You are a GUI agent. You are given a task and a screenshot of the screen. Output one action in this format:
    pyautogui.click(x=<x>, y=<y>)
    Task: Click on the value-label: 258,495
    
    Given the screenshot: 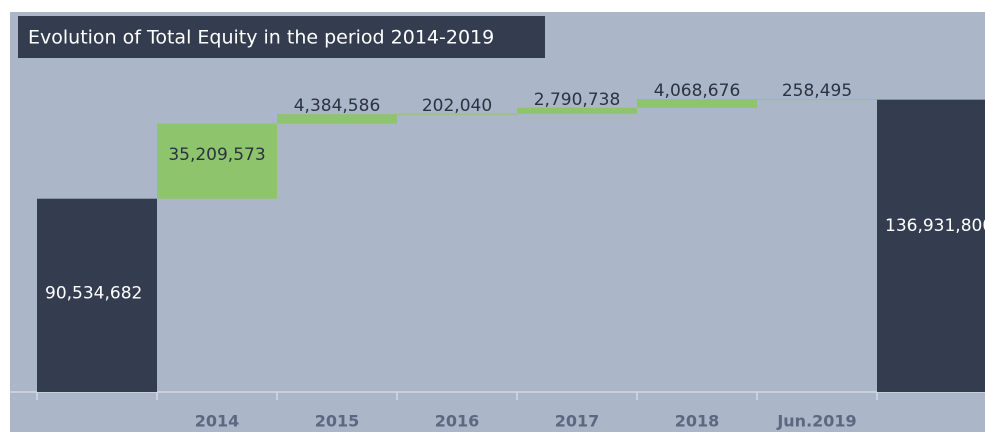 What is the action you would take?
    pyautogui.click(x=817, y=91)
    